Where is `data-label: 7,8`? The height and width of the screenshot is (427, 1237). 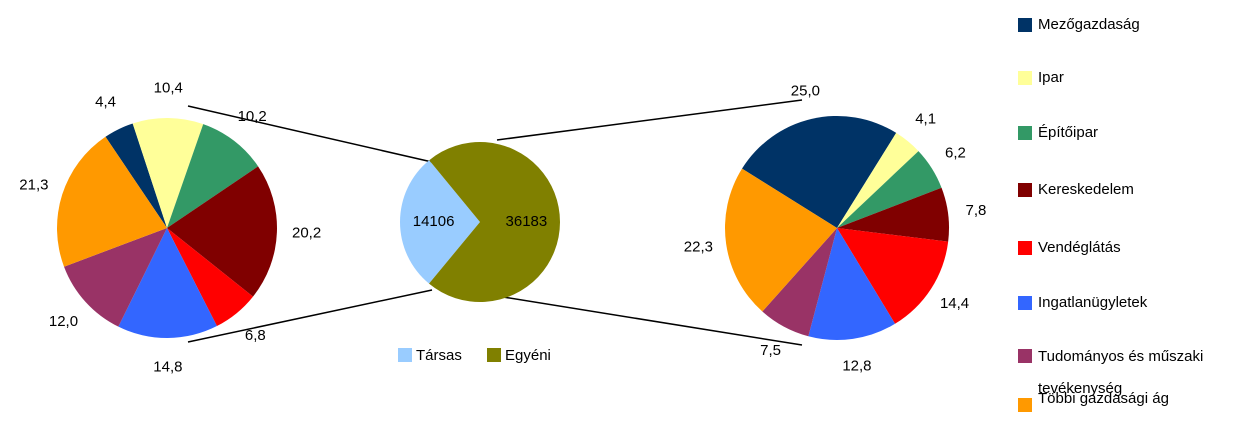
data-label: 7,8 is located at coordinates (976, 210).